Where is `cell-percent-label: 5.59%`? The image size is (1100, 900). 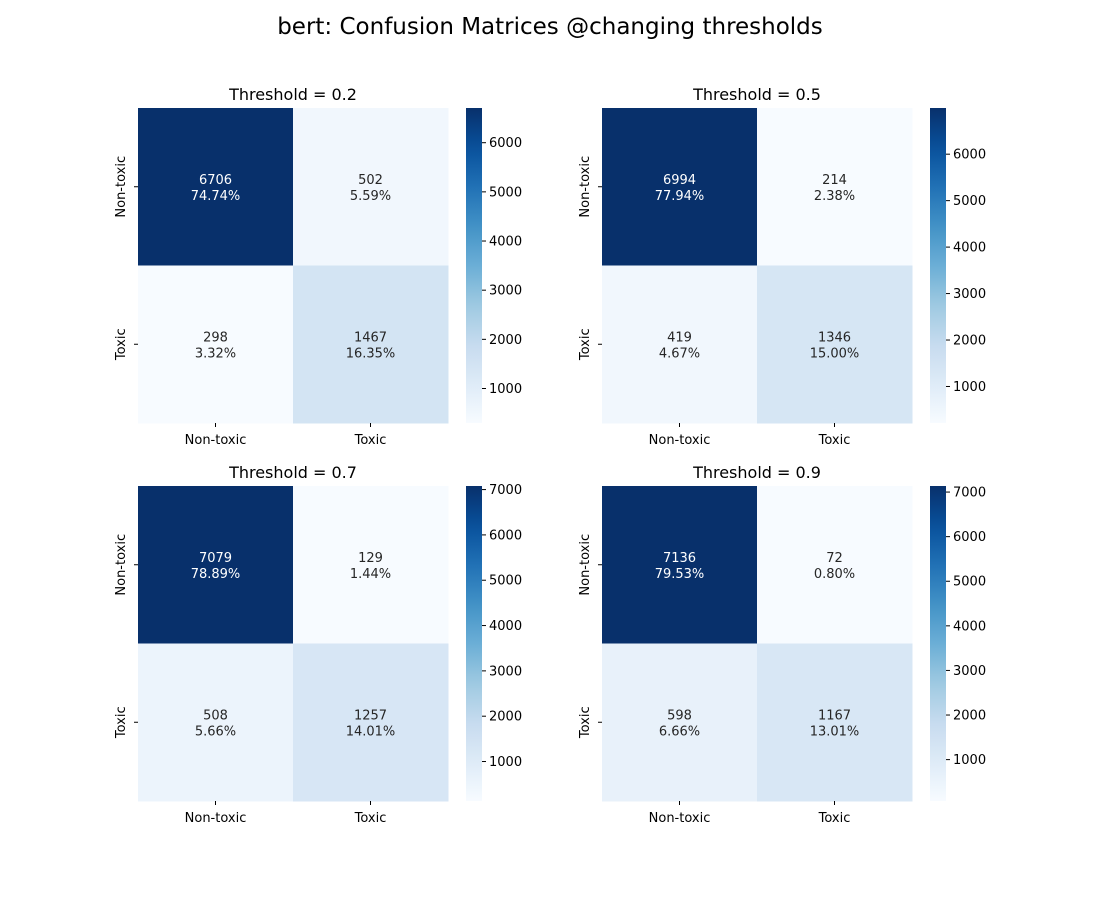 cell-percent-label: 5.59% is located at coordinates (370, 196).